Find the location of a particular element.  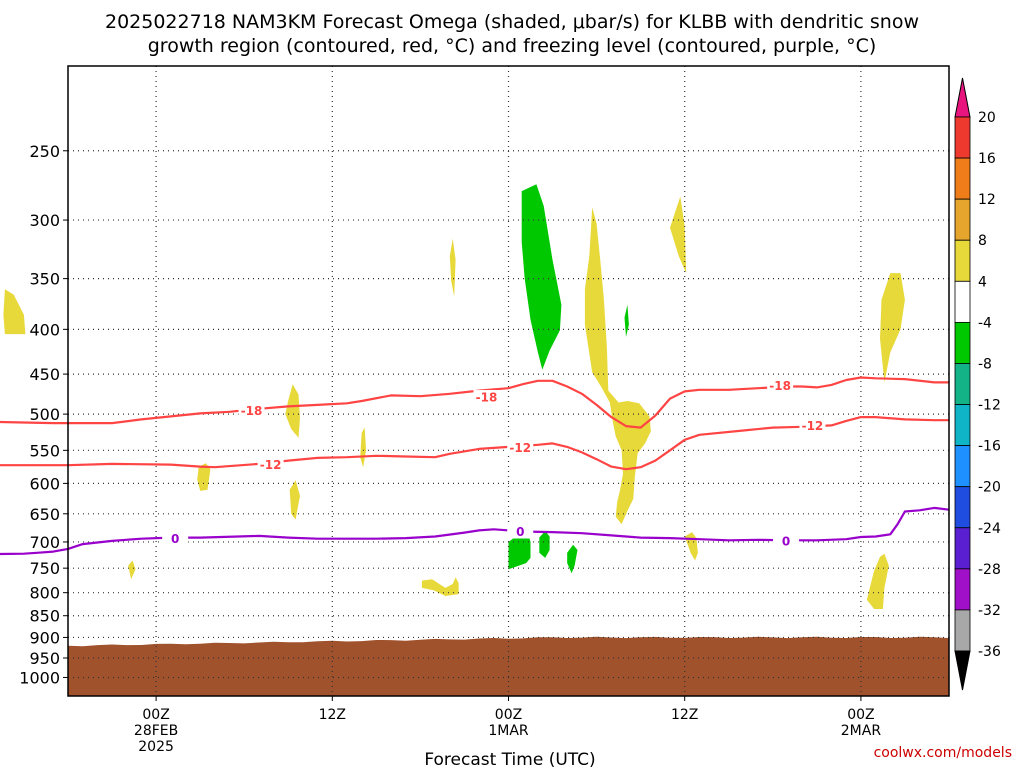

x-tick-label-6-2: 28FEB is located at coordinates (156, 731).